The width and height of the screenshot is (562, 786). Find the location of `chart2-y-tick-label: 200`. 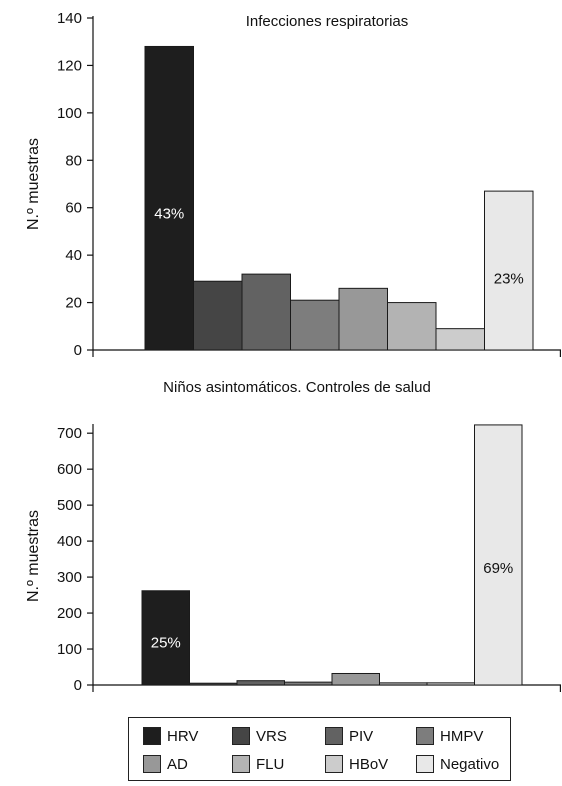

chart2-y-tick-label: 200 is located at coordinates (69, 613).